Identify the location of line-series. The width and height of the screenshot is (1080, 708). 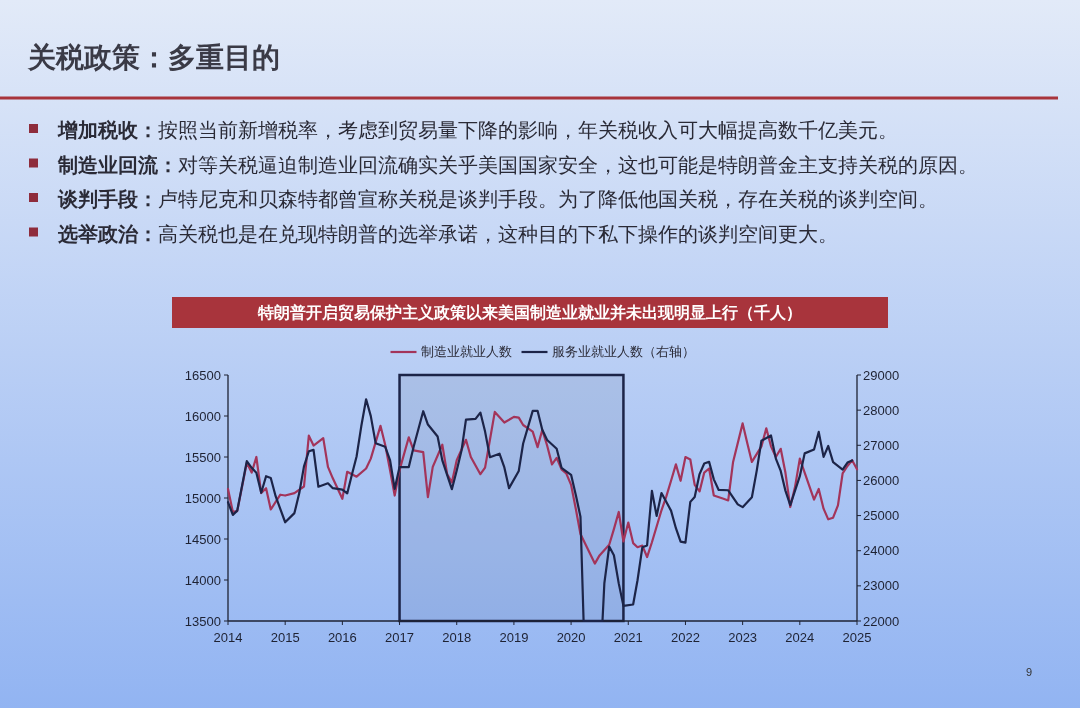
(542, 487).